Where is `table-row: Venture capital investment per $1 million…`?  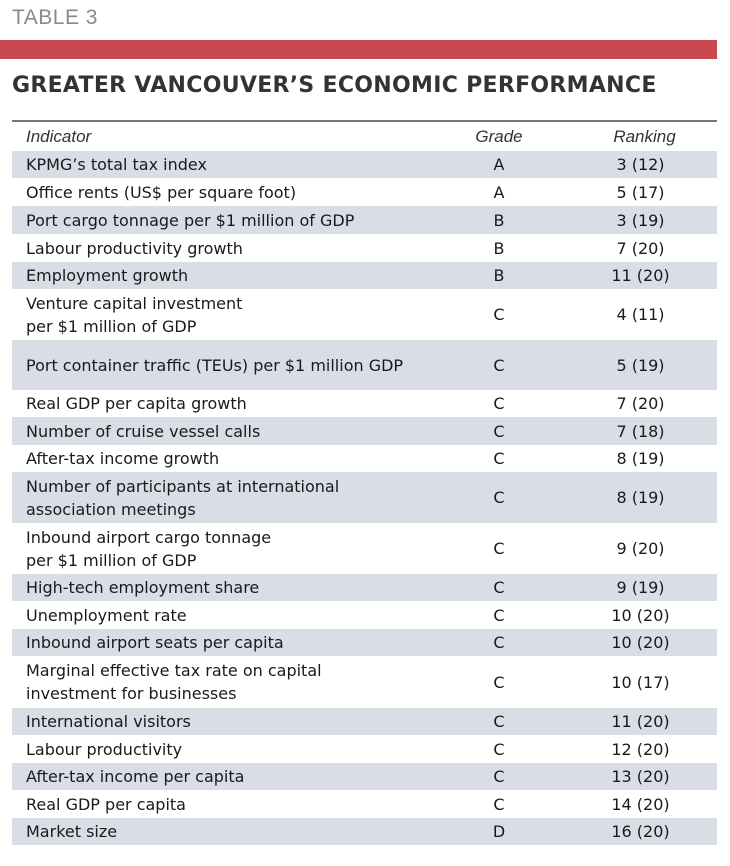 table-row: Venture capital investment per $1 million… is located at coordinates (364, 314).